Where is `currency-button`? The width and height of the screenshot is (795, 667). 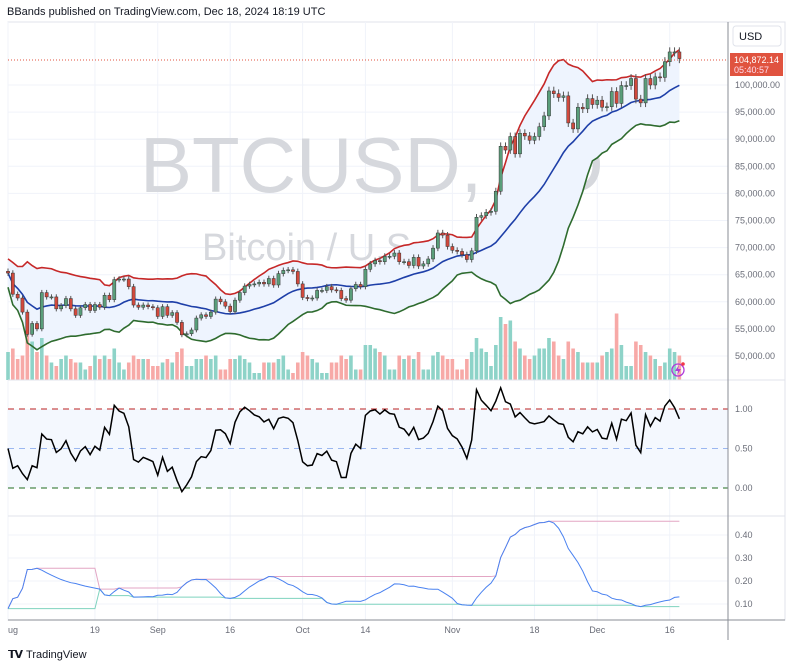 currency-button is located at coordinates (757, 36).